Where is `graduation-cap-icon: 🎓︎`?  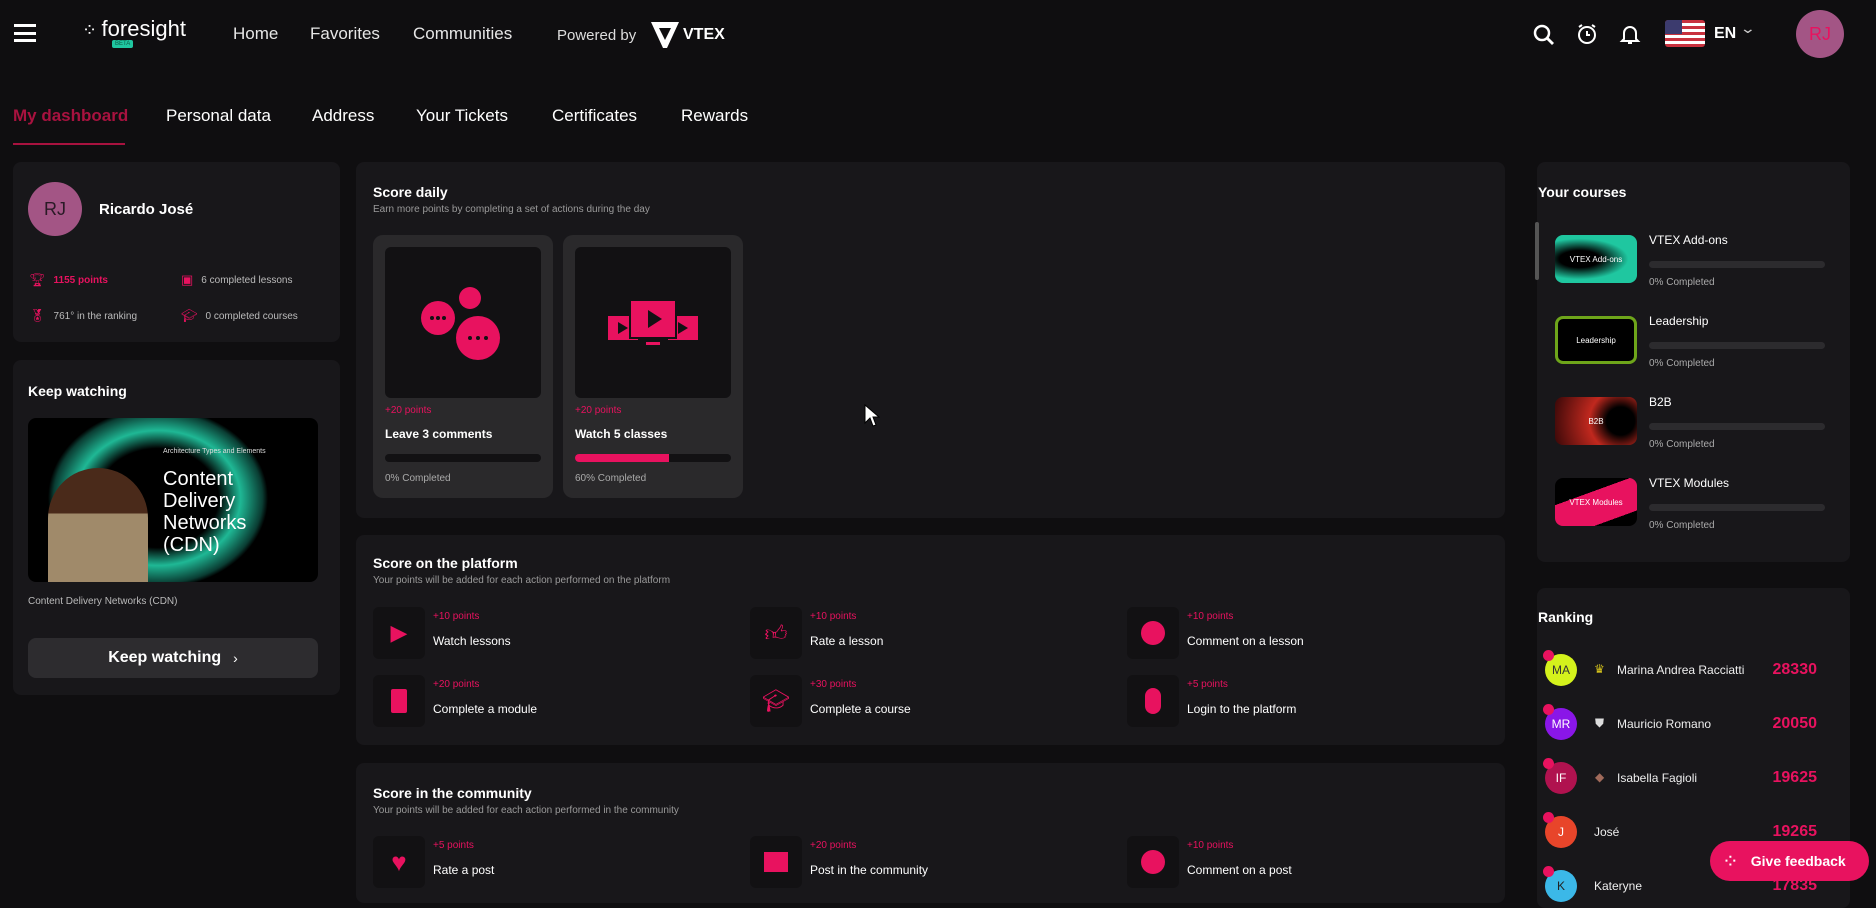 graduation-cap-icon: 🎓︎ is located at coordinates (189, 315).